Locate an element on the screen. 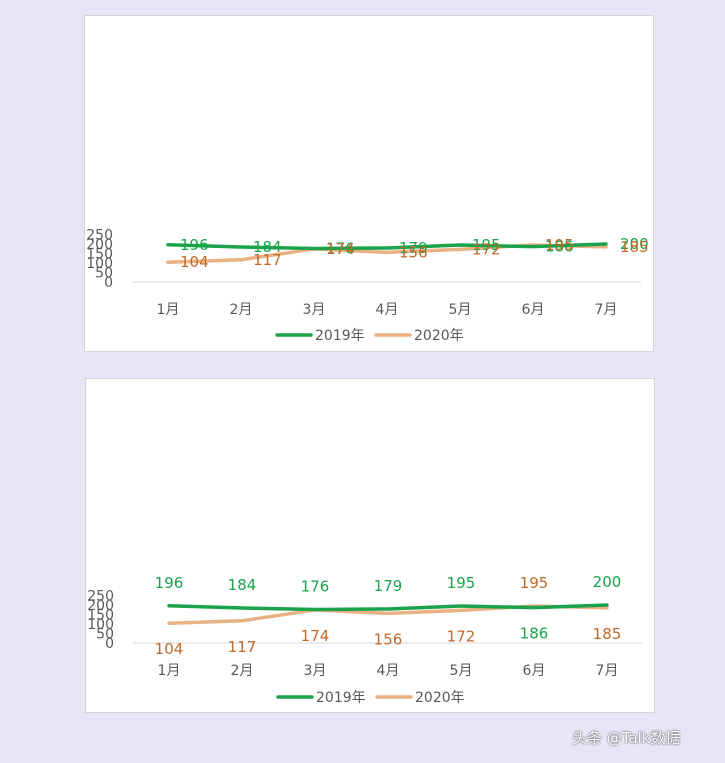 This screenshot has height=763, width=725. watermark-text: 头条 @Talk数据 is located at coordinates (626, 738).